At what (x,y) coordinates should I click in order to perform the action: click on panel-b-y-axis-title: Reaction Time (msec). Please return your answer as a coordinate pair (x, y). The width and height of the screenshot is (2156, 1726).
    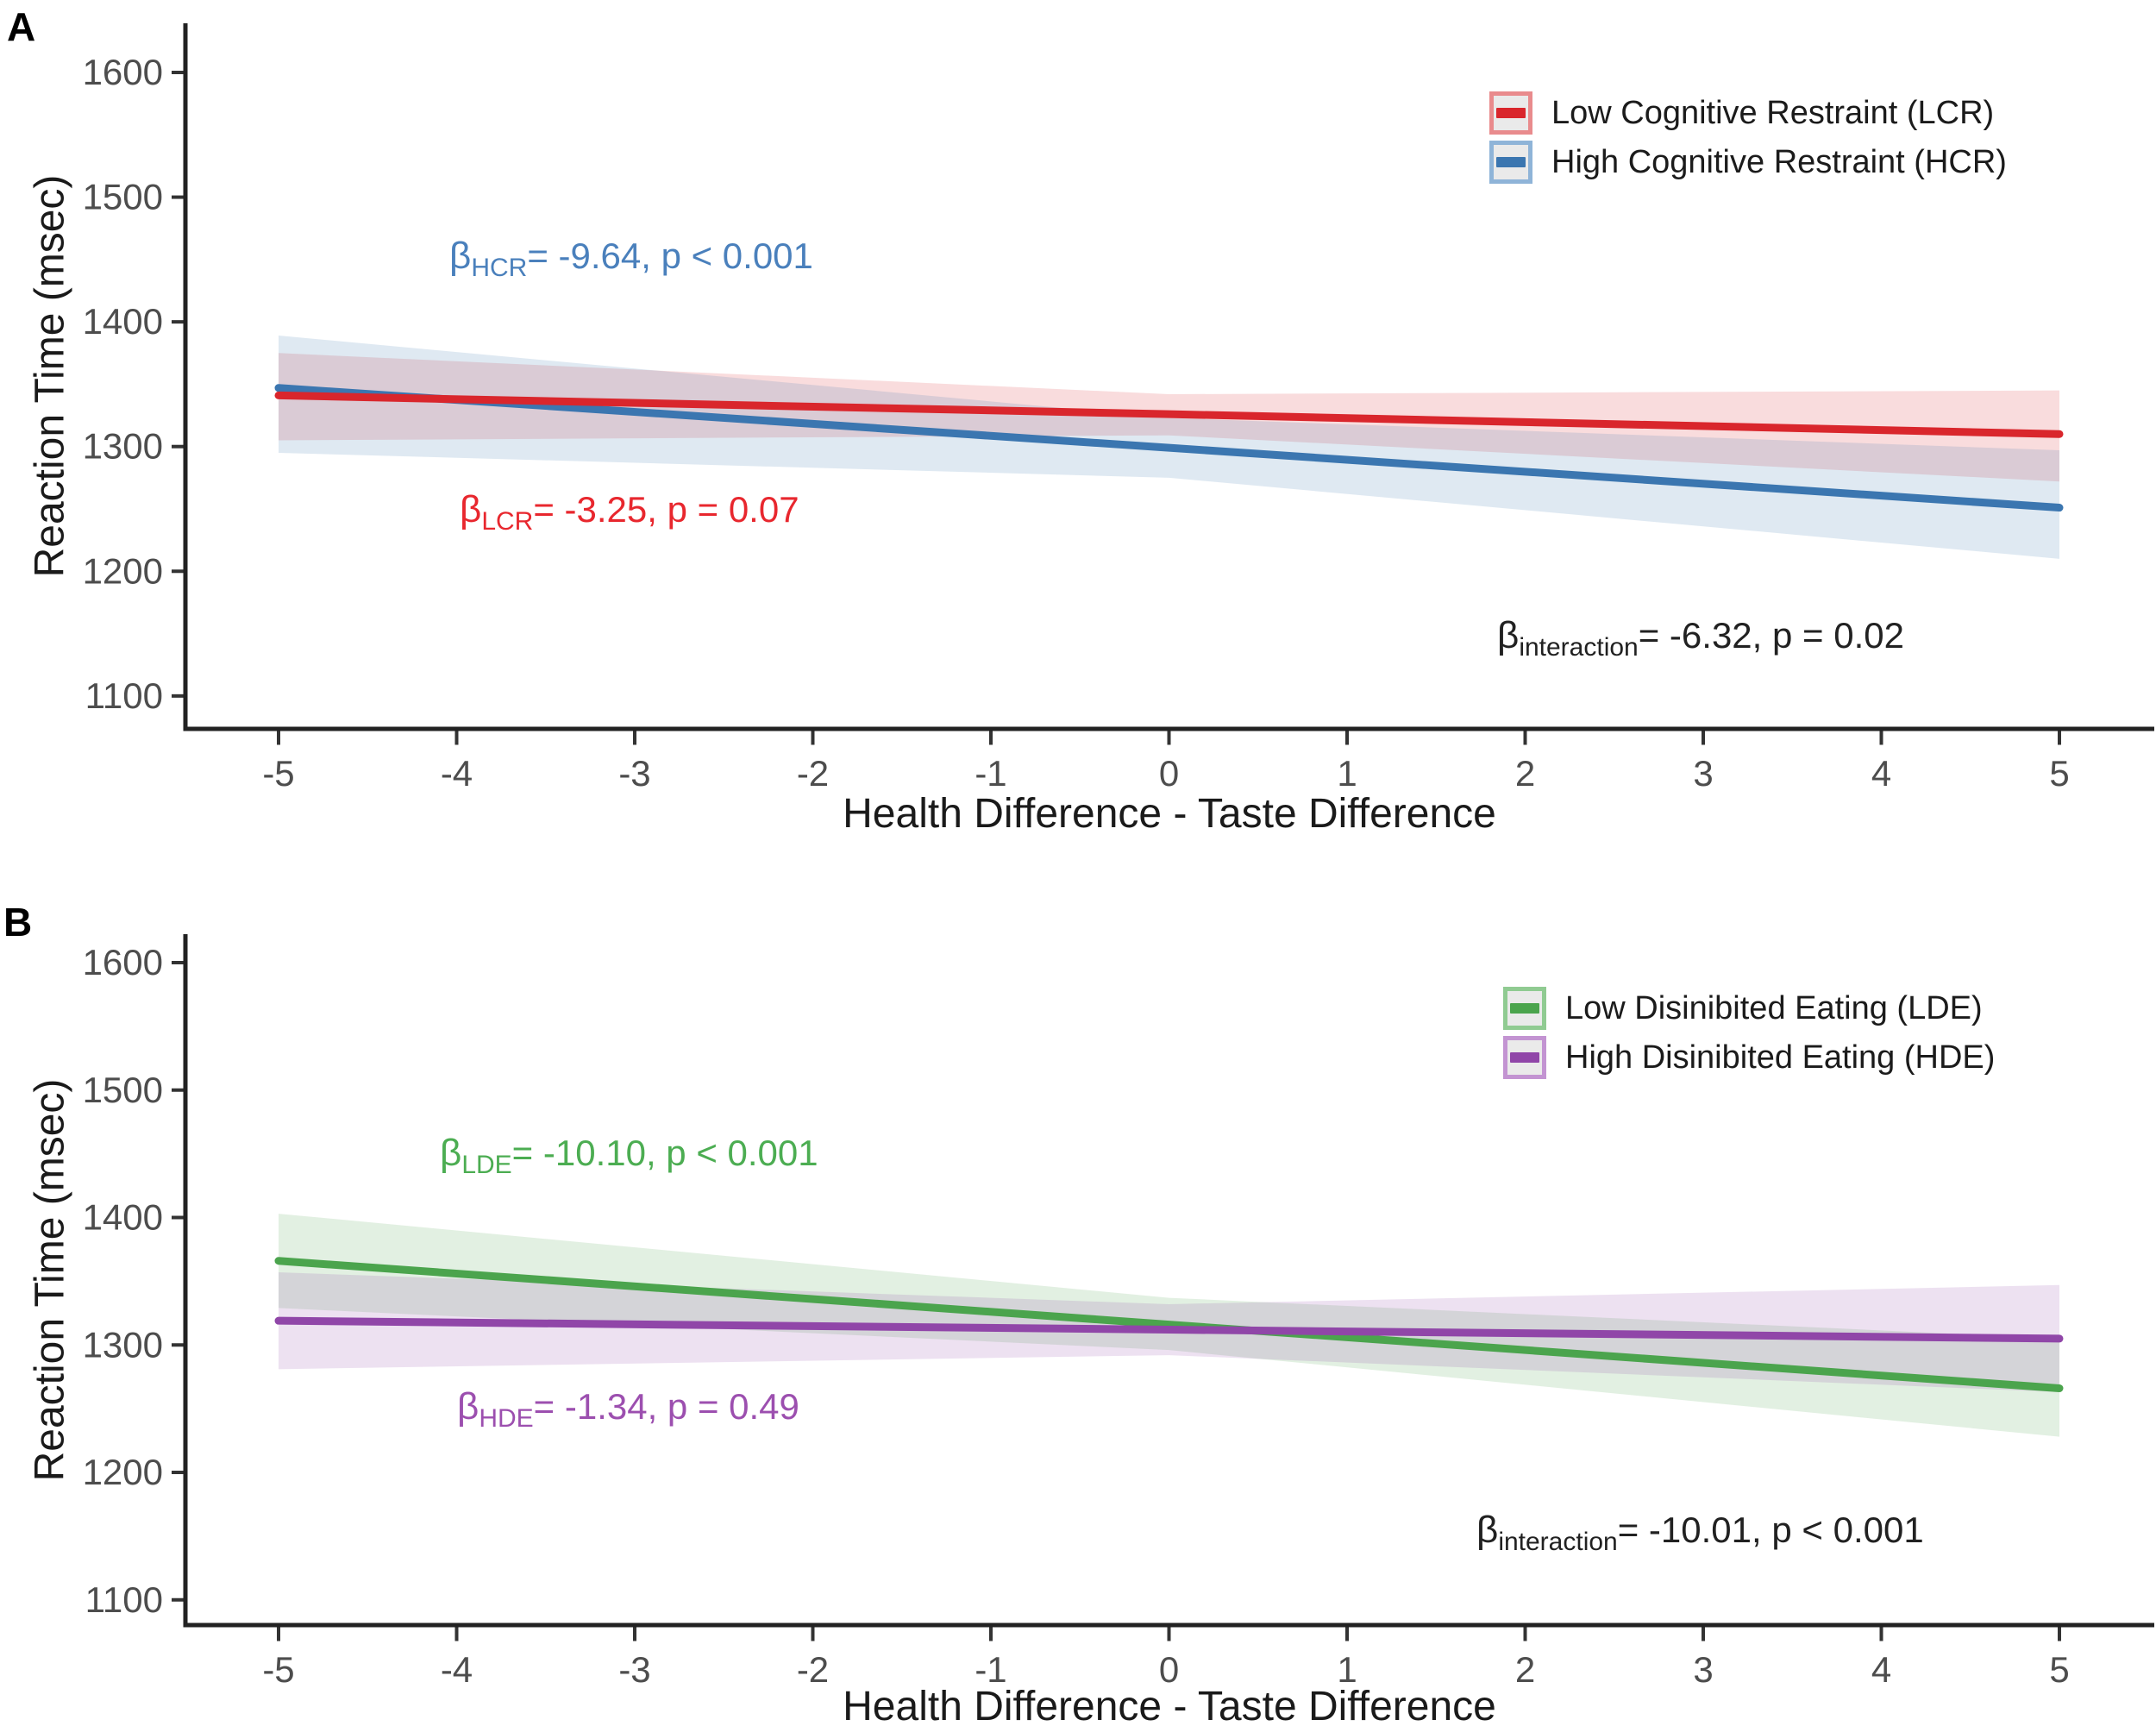
    Looking at the image, I should click on (50, 1280).